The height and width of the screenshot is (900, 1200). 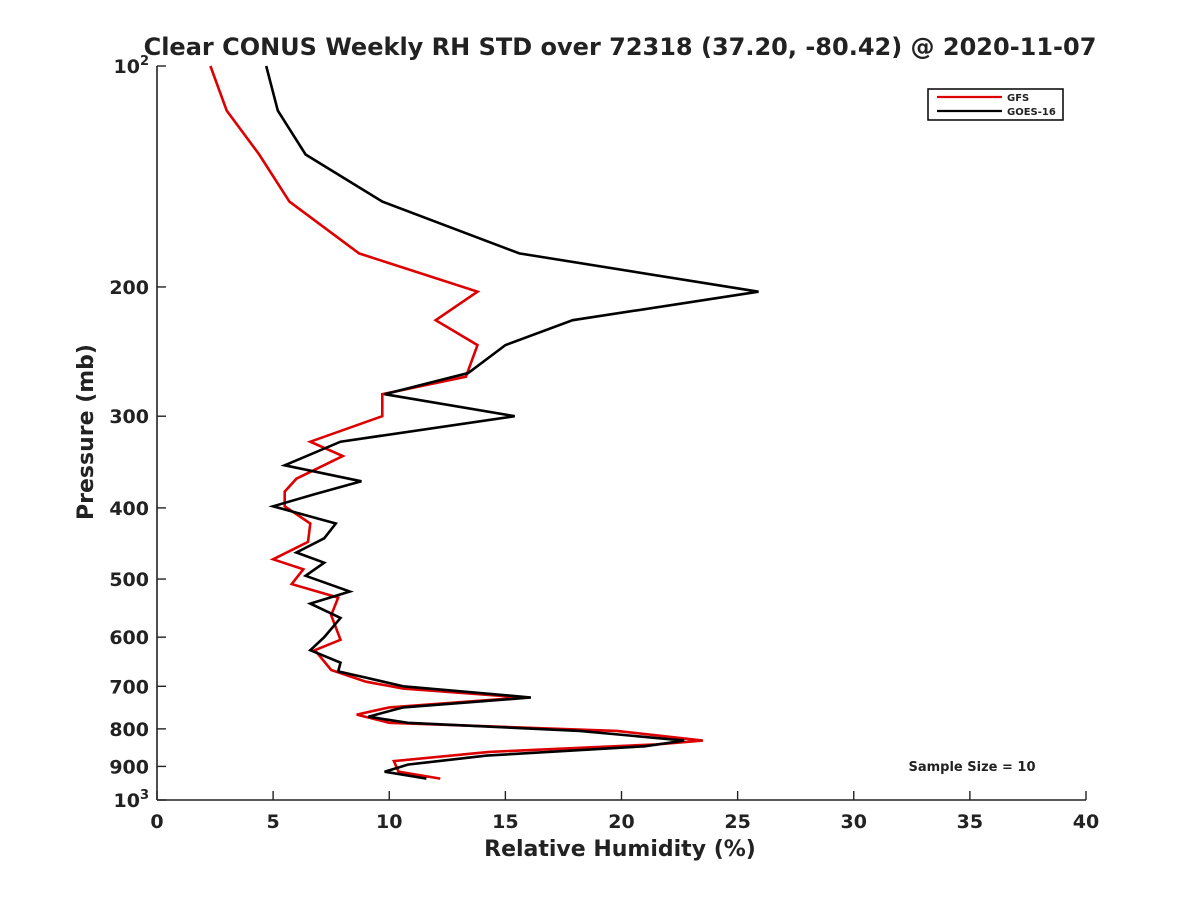 What do you see at coordinates (129, 417) in the screenshot?
I see `y-tick-label: 300` at bounding box center [129, 417].